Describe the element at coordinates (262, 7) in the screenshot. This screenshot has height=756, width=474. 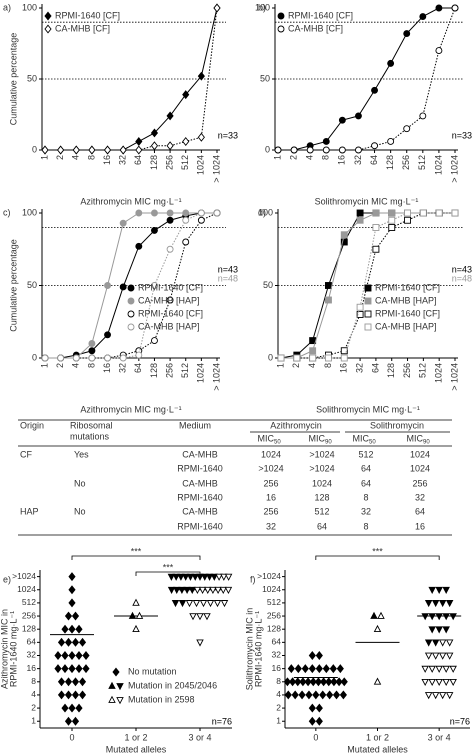
I see `y-tick-label: 100` at that location.